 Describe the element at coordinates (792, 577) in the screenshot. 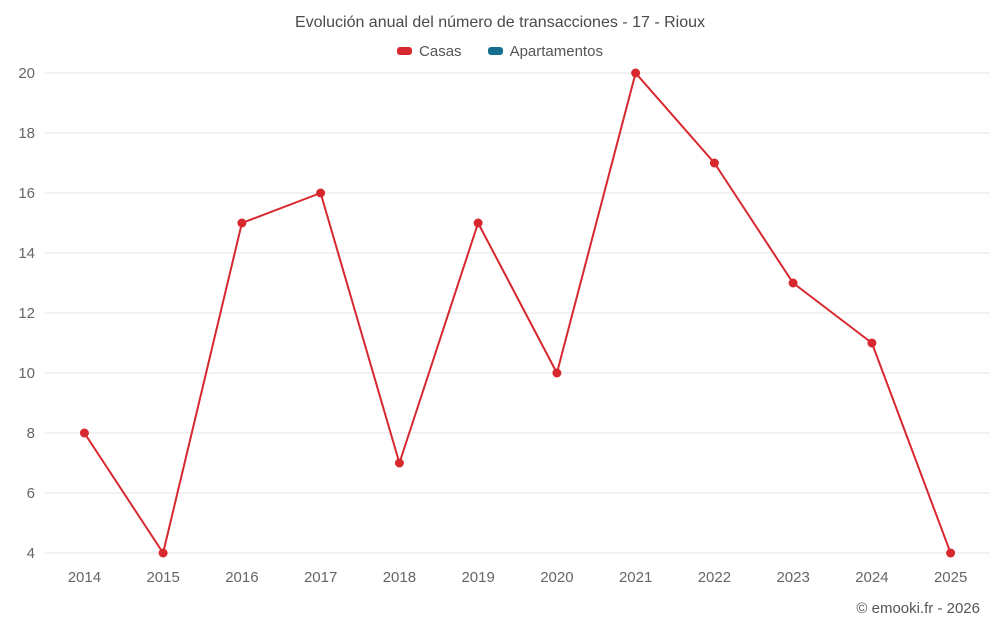

I see `svg-text: 2023` at that location.